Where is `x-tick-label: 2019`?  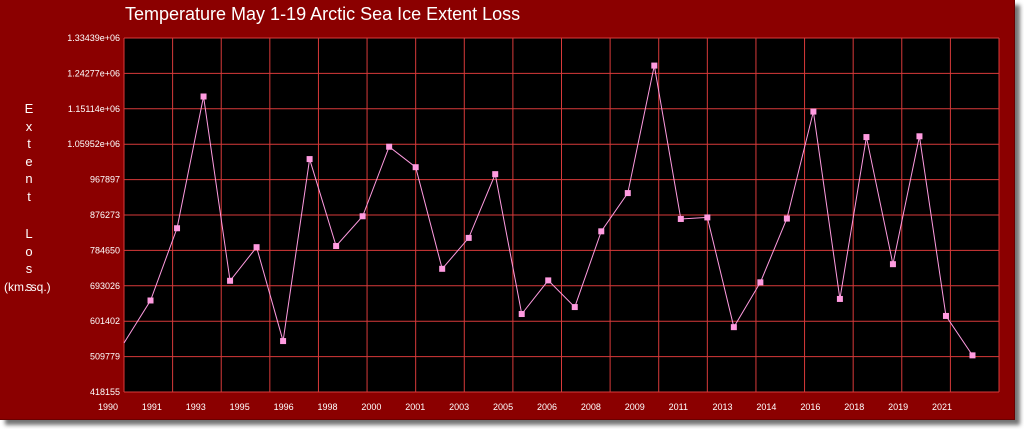 x-tick-label: 2019 is located at coordinates (898, 407).